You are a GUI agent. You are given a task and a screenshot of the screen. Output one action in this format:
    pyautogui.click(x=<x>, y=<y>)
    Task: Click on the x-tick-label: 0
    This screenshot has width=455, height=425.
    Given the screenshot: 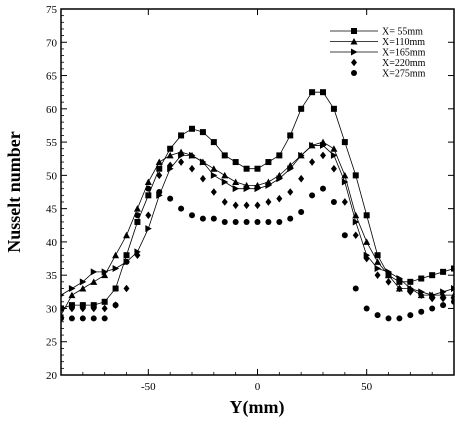 What is the action you would take?
    pyautogui.click(x=258, y=387)
    